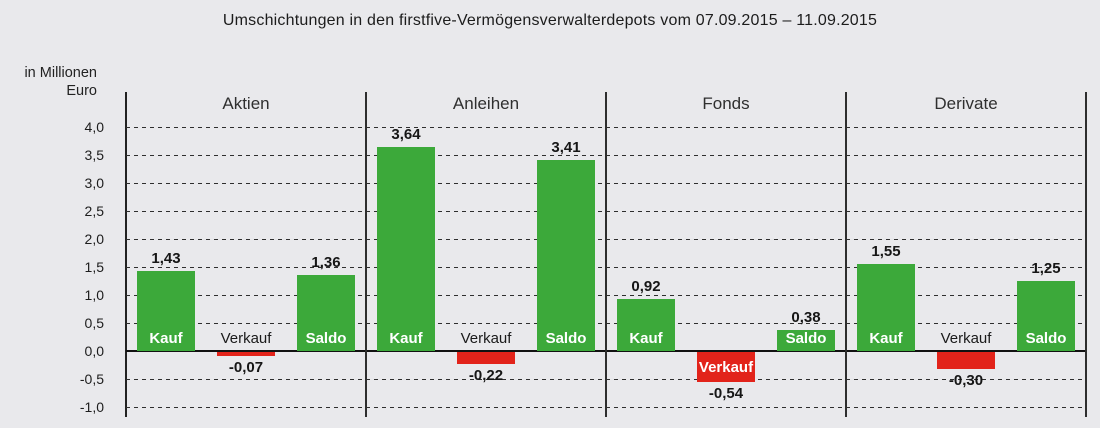  What do you see at coordinates (1046, 316) in the screenshot?
I see `bar-derivate-saldo` at bounding box center [1046, 316].